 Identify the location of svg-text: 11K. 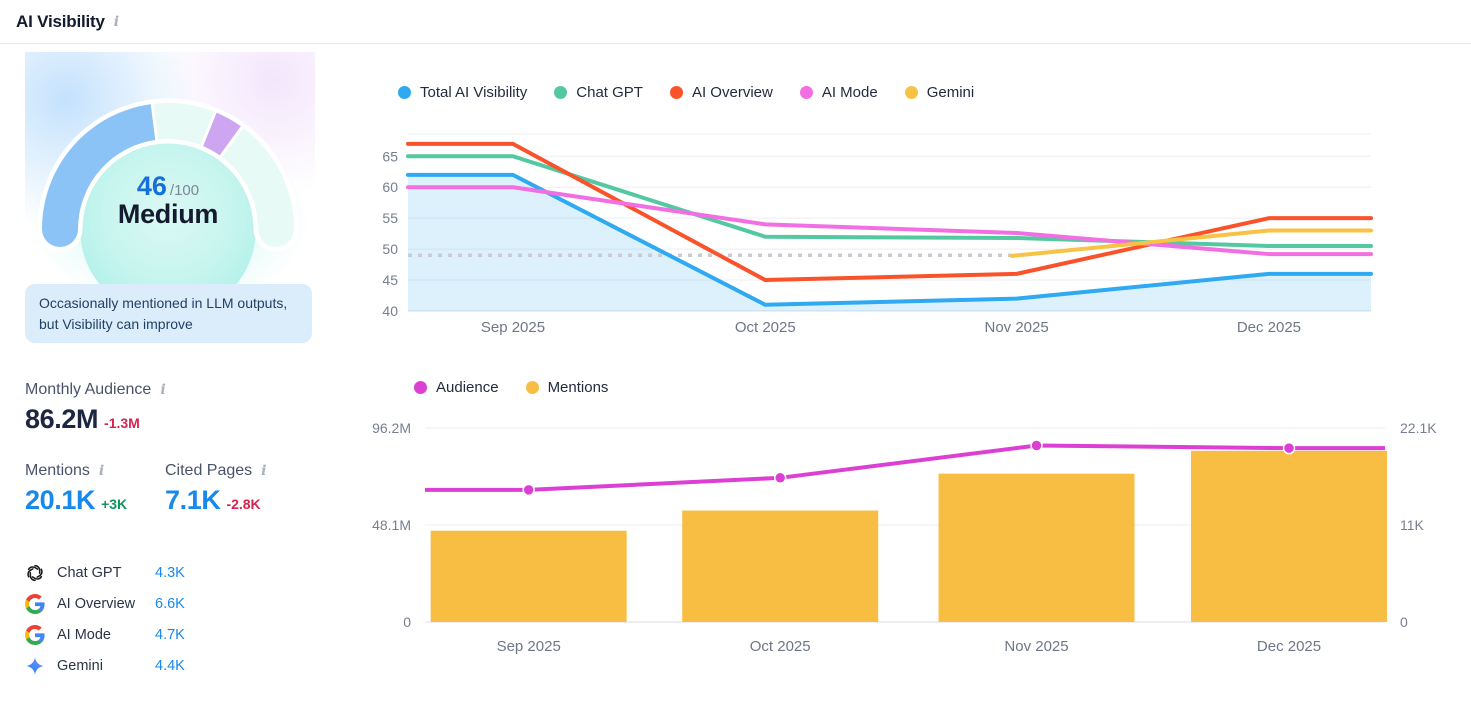
(1412, 525).